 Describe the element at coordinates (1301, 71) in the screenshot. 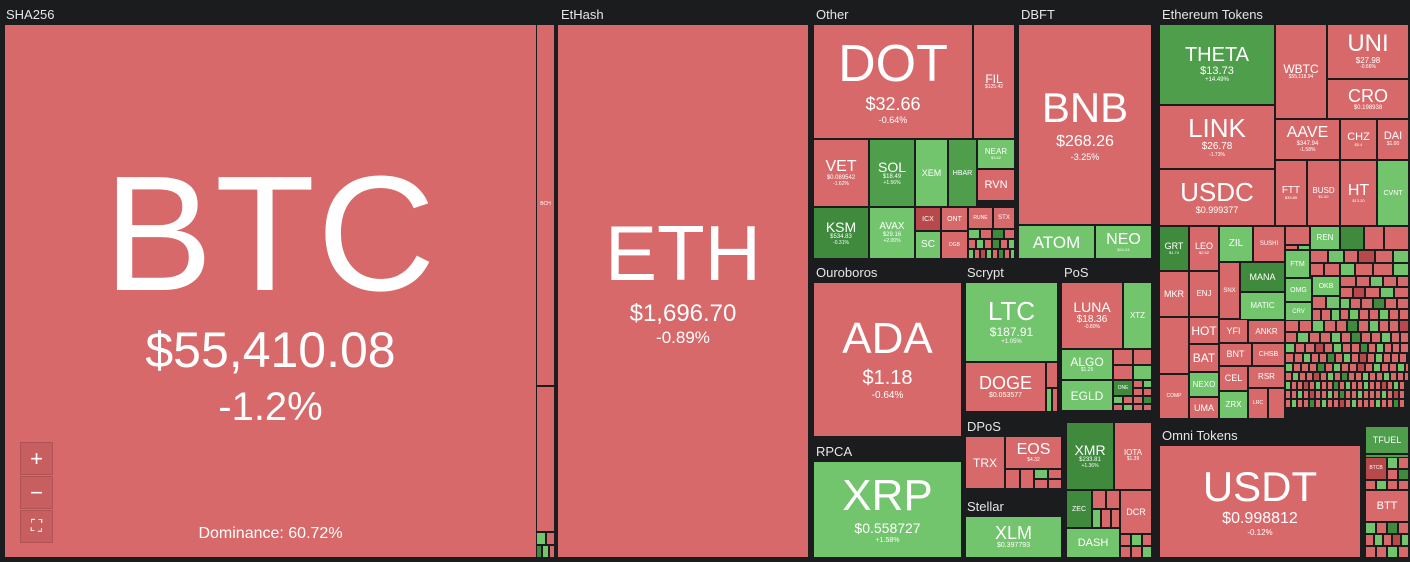

I see `tile-wbtc: WBTC $55,118.94` at that location.